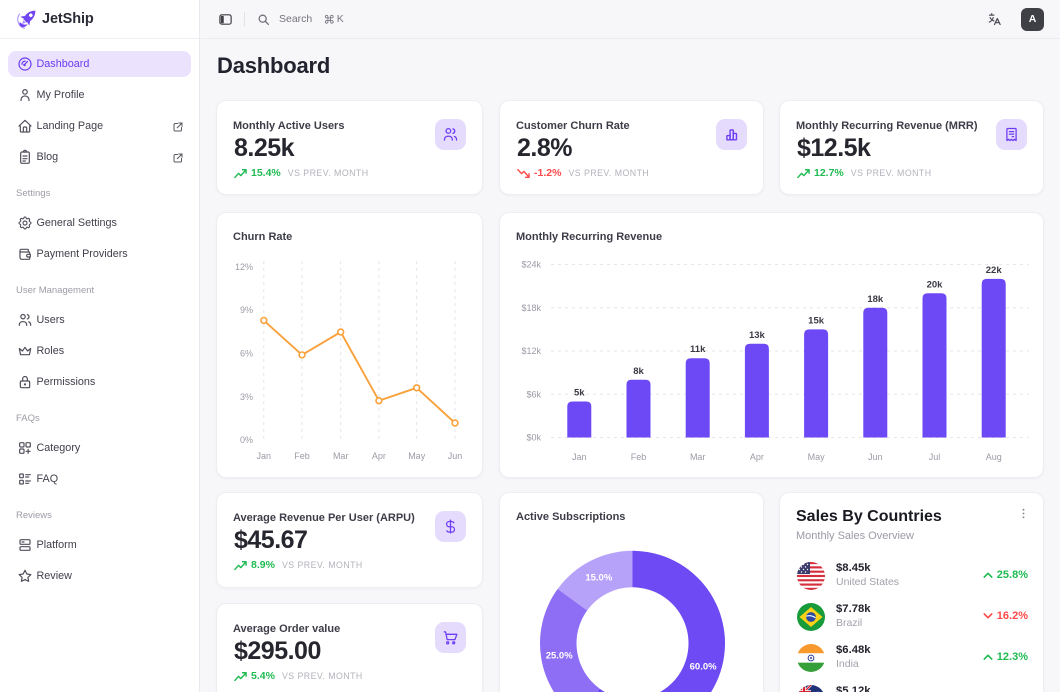  Describe the element at coordinates (531, 351) in the screenshot. I see `svg-text: $12k` at that location.